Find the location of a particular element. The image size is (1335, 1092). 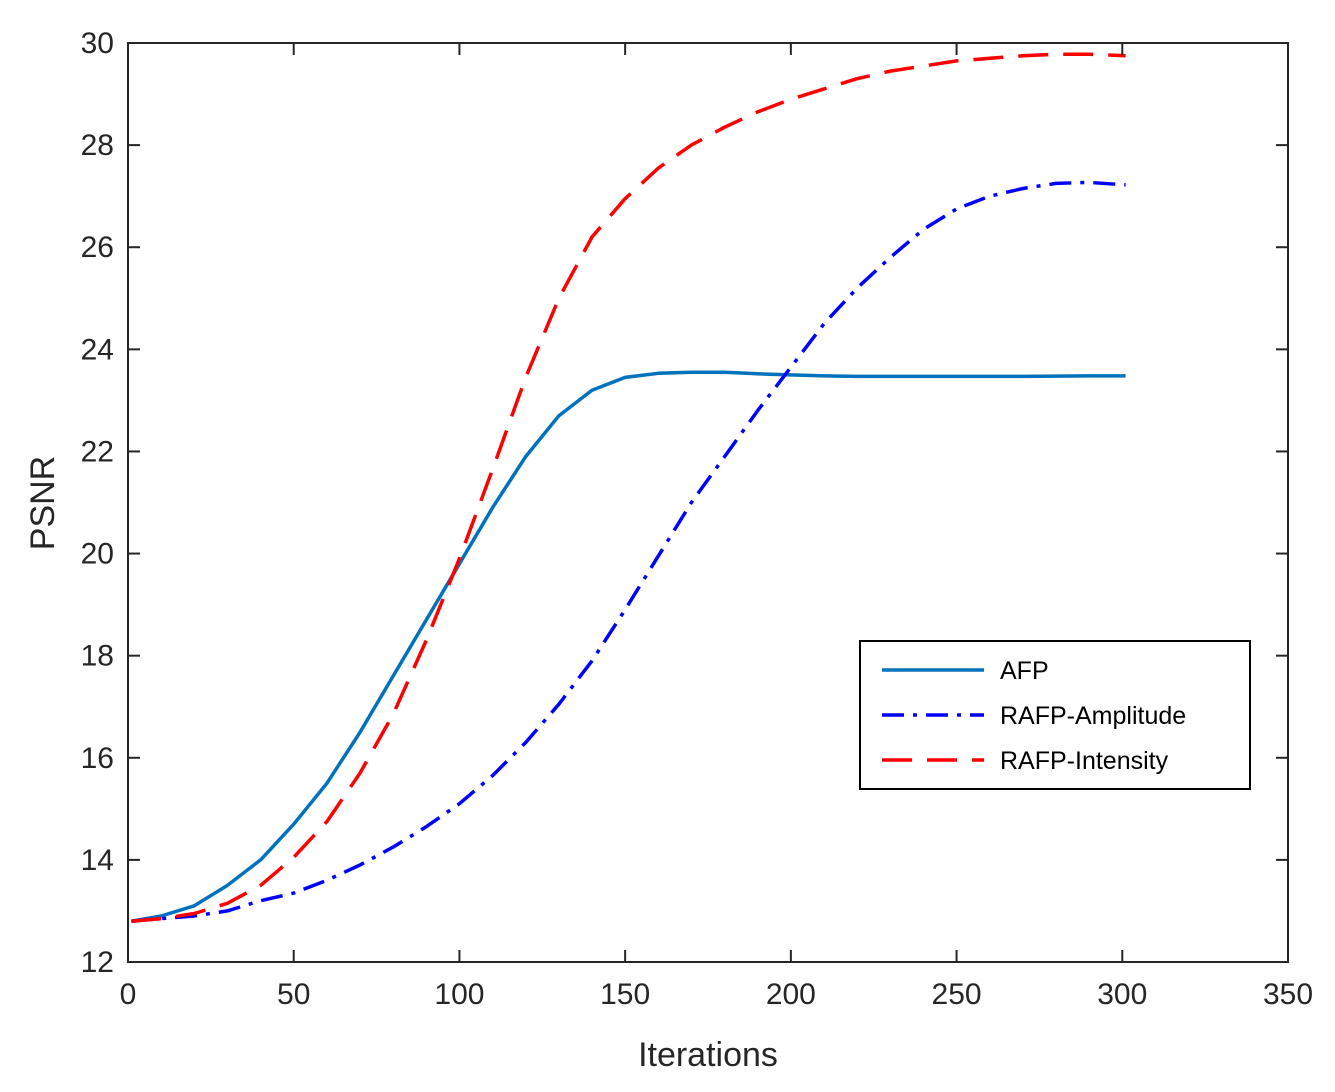

x-tick-label: 200 is located at coordinates (791, 994).